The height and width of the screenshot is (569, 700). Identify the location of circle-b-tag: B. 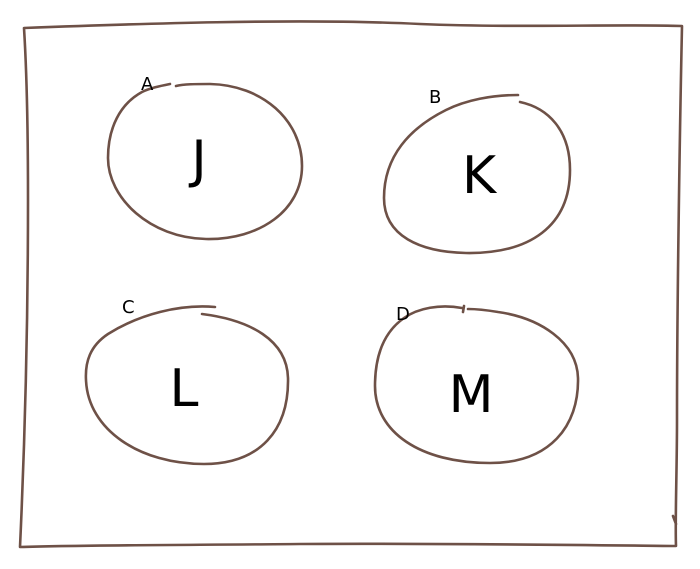
(435, 97).